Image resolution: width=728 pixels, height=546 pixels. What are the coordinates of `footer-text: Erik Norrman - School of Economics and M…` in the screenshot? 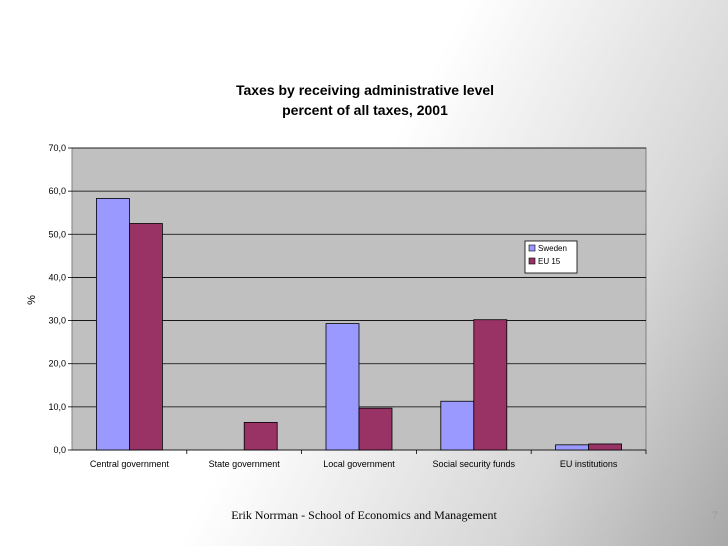 It's located at (364, 515).